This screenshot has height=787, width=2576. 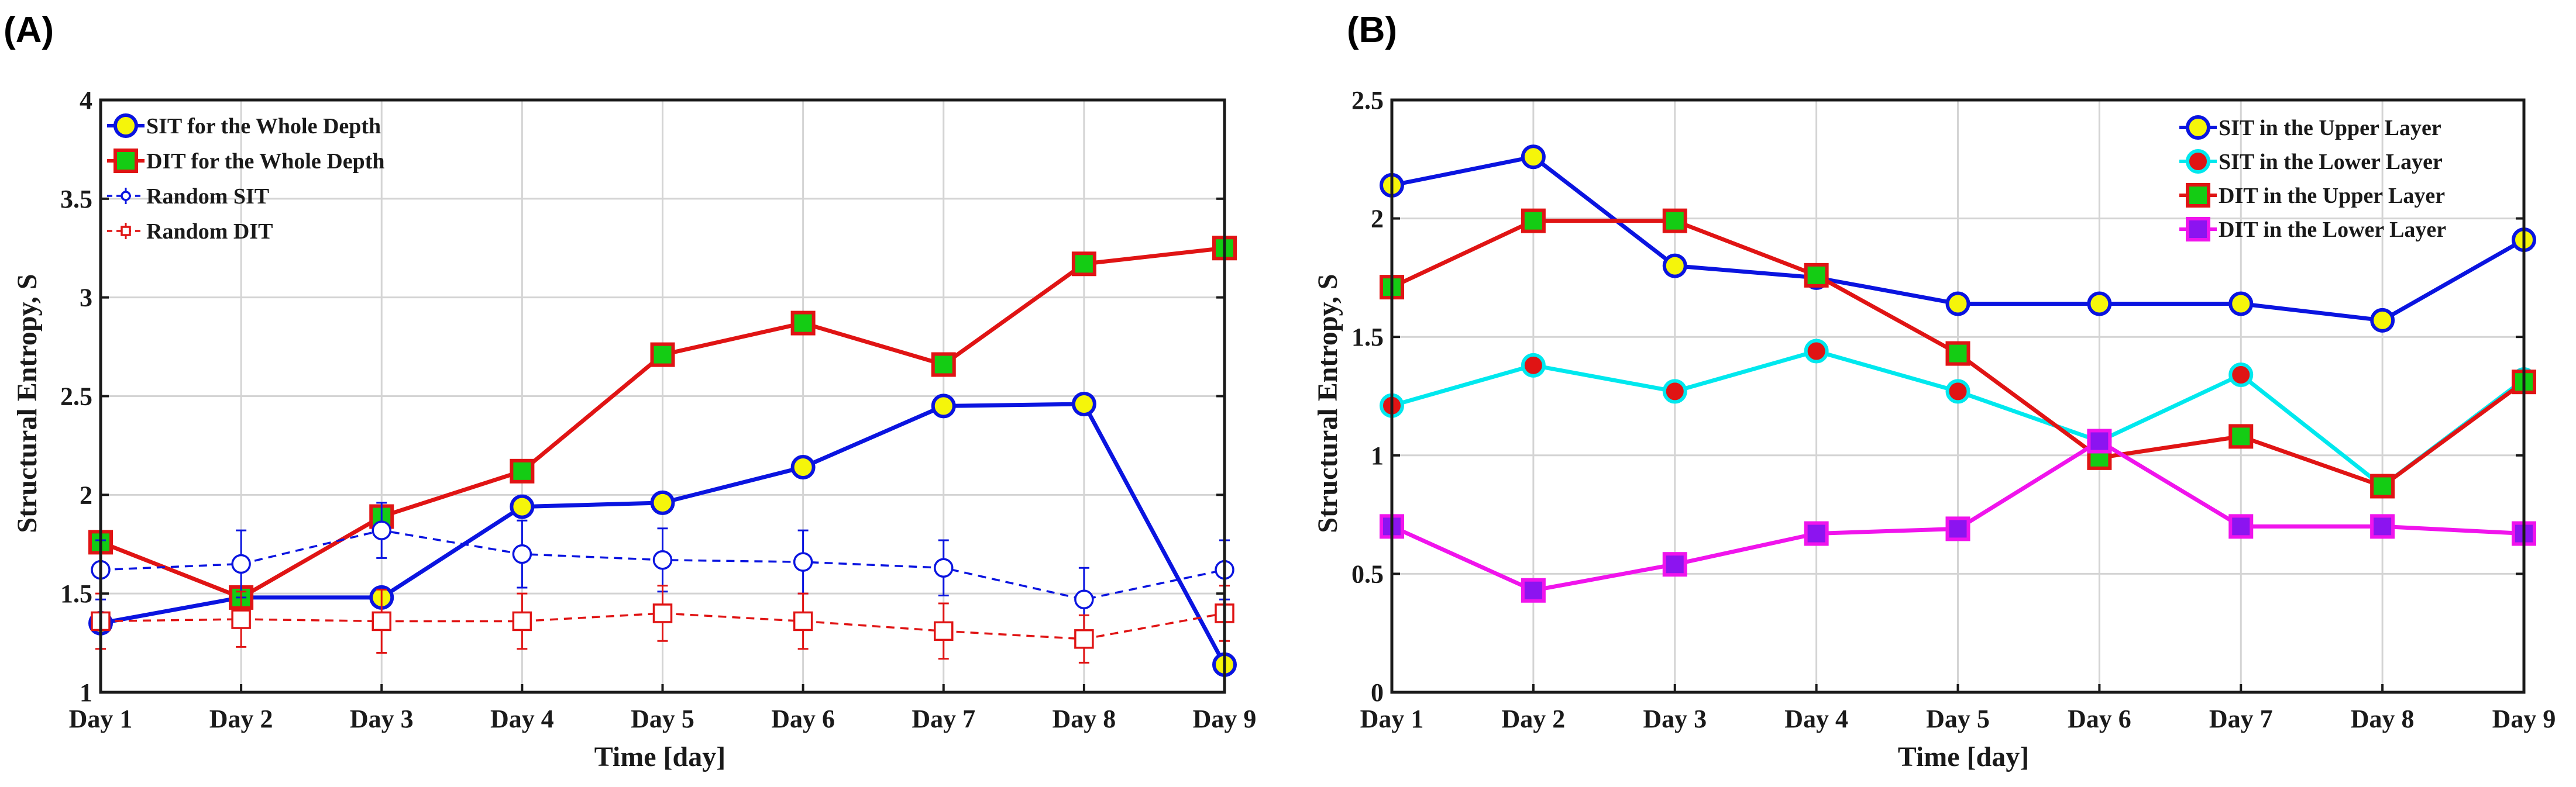 What do you see at coordinates (86, 101) in the screenshot?
I see `panel-a-ytick-label: 4` at bounding box center [86, 101].